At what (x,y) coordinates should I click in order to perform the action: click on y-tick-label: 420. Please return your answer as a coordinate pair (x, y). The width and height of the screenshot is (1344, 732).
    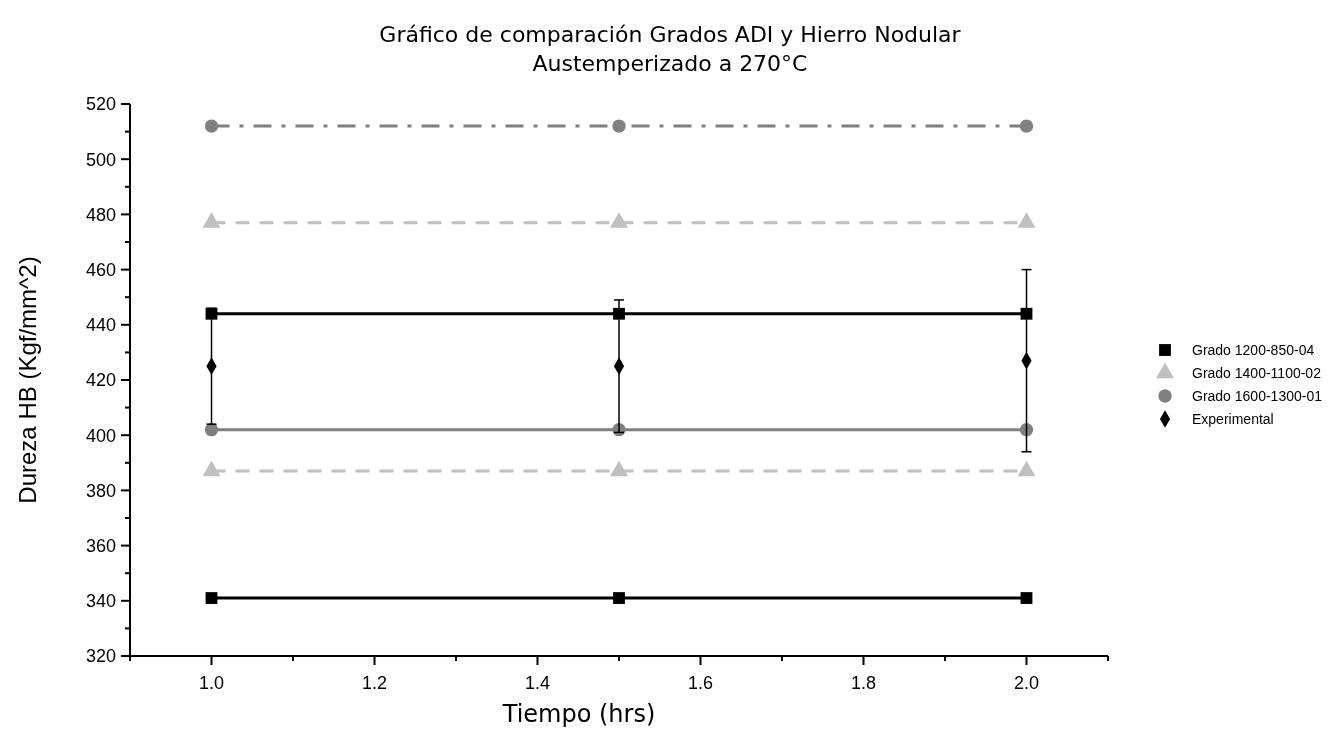
    Looking at the image, I should click on (100, 380).